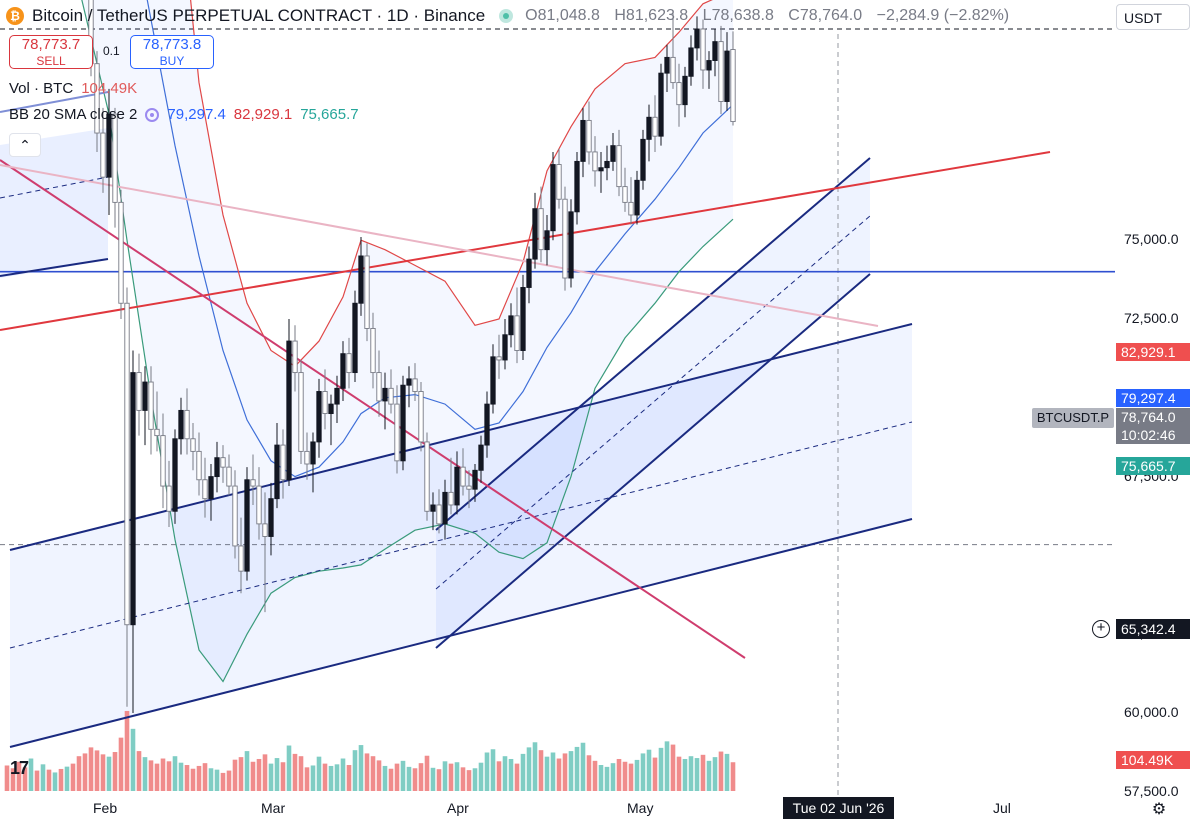 Image resolution: width=1200 pixels, height=821 pixels. What do you see at coordinates (1153, 17) in the screenshot?
I see `currency-select: USDT` at bounding box center [1153, 17].